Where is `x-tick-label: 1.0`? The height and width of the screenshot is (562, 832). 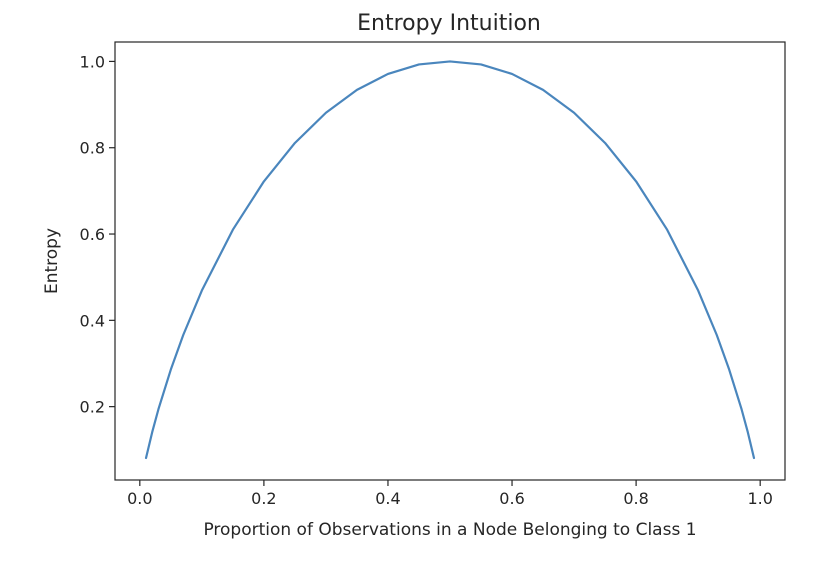
x-tick-label: 1.0 is located at coordinates (759, 498).